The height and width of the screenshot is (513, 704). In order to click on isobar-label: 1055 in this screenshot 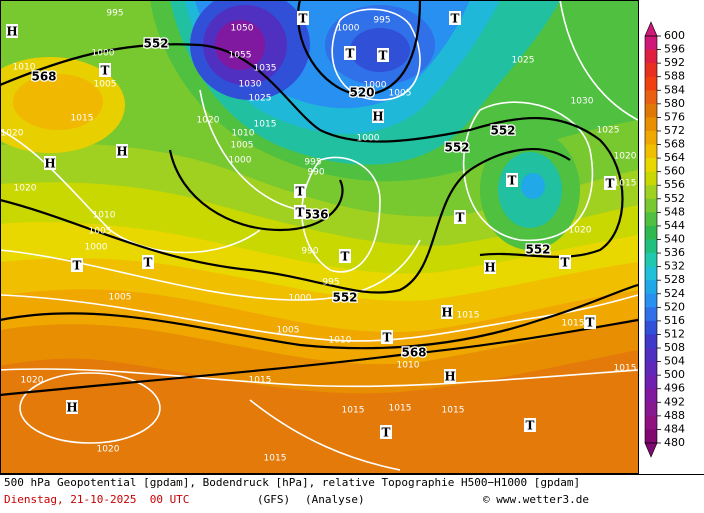, I will do `click(240, 56)`.